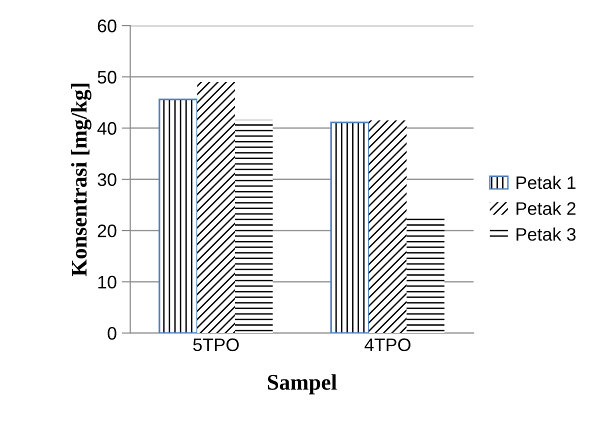 The height and width of the screenshot is (427, 592). What do you see at coordinates (107, 77) in the screenshot?
I see `y-tick-label: 50` at bounding box center [107, 77].